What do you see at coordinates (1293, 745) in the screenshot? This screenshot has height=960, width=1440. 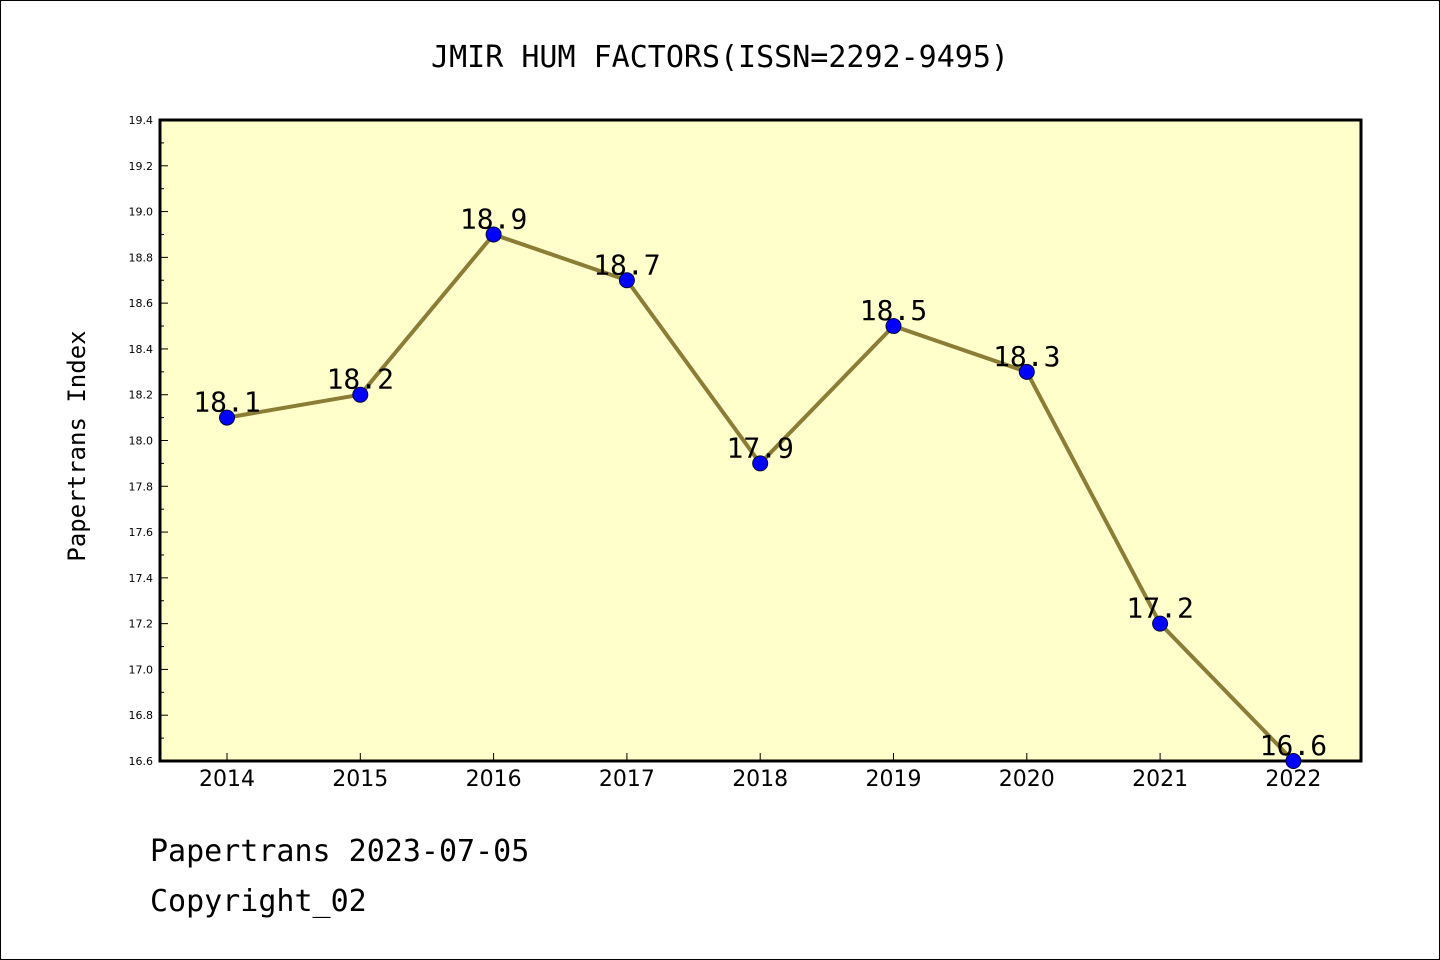 I see `data-label: 16.6` at bounding box center [1293, 745].